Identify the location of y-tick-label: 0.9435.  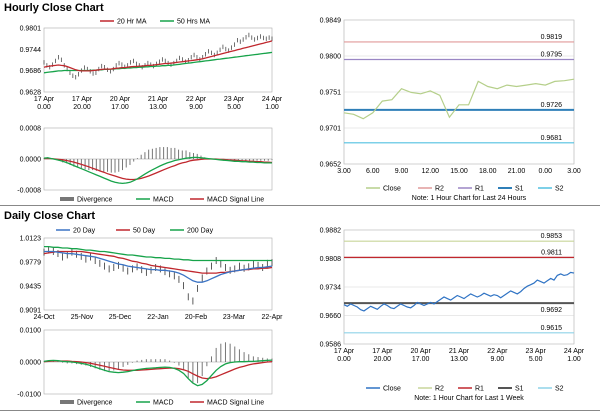
(31, 287).